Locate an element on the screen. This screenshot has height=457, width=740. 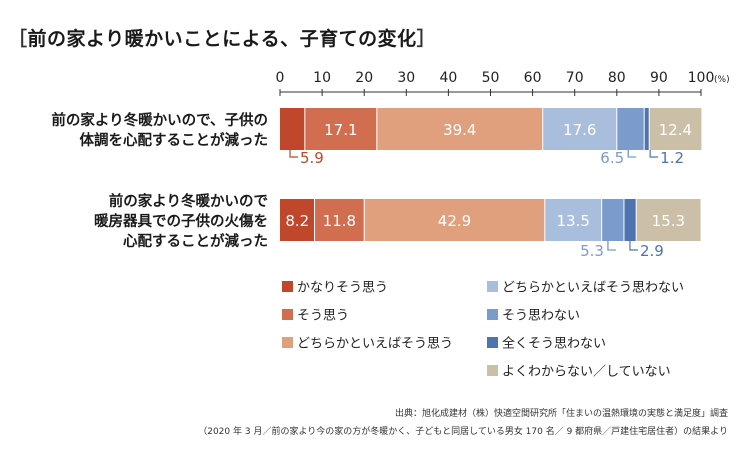
title-text: 前の家より暖かいことによる、子育ての変化 is located at coordinates (222, 39).